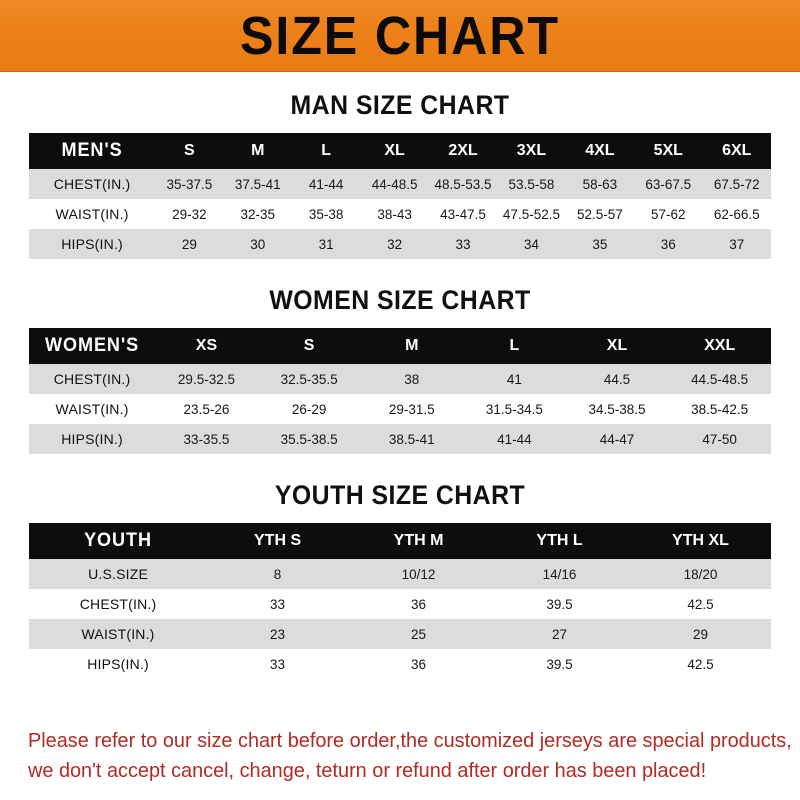  I want to click on table-row: HIPS(IN.) 33 36 39.5 42.5, so click(400, 664).